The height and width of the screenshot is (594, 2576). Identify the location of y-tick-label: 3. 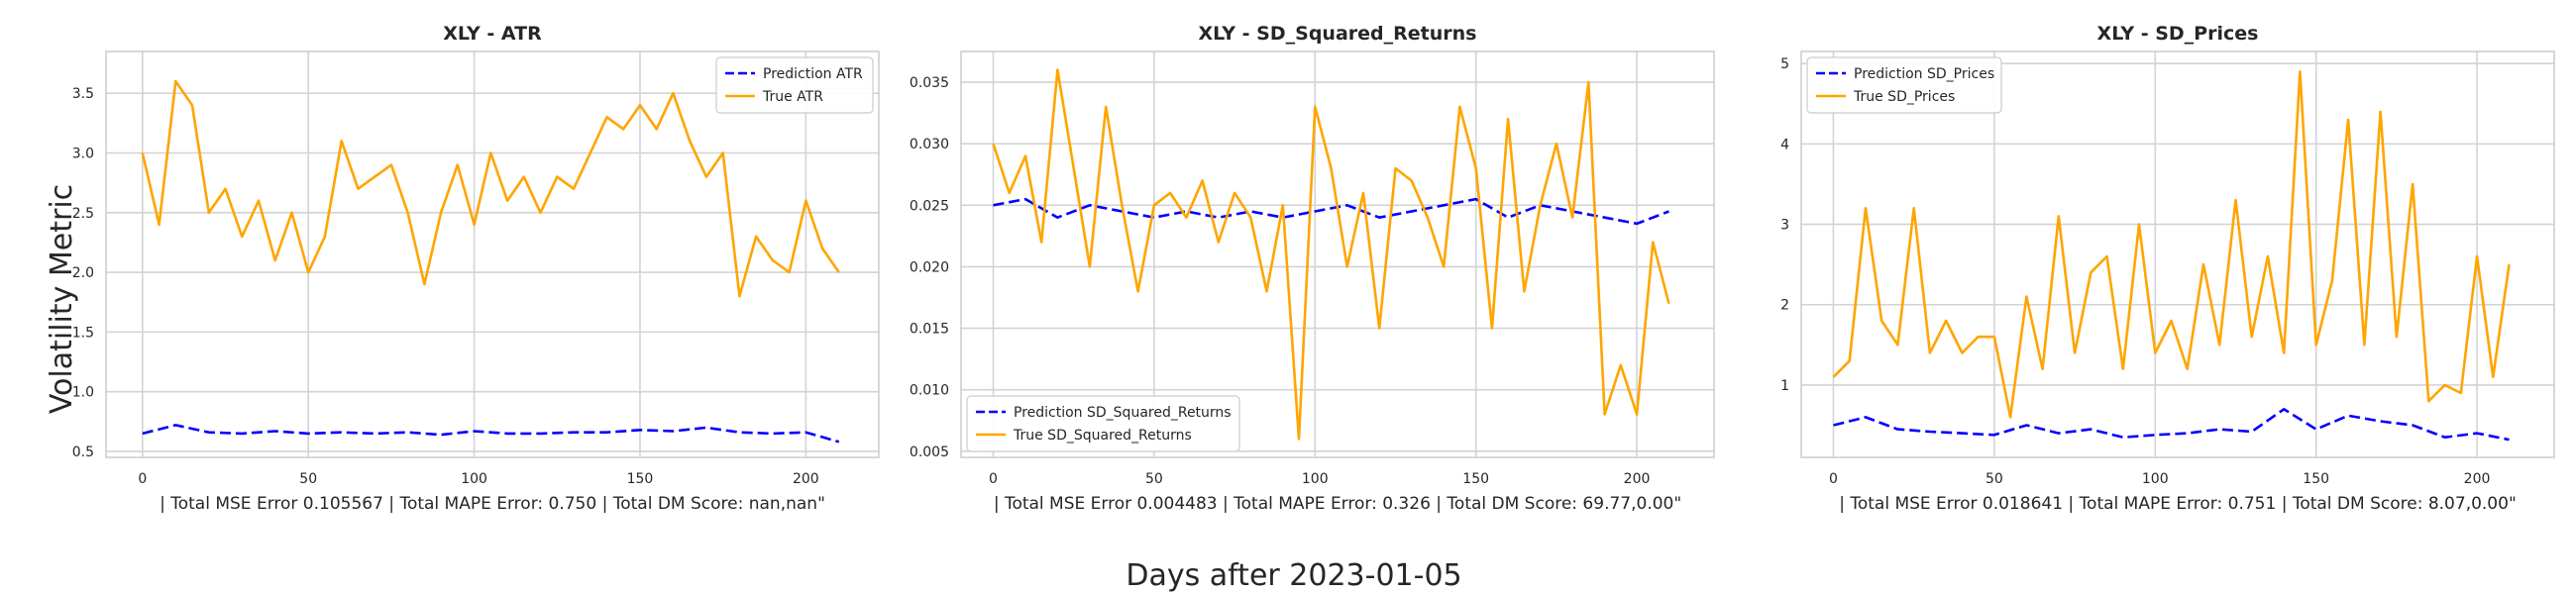
(1784, 226).